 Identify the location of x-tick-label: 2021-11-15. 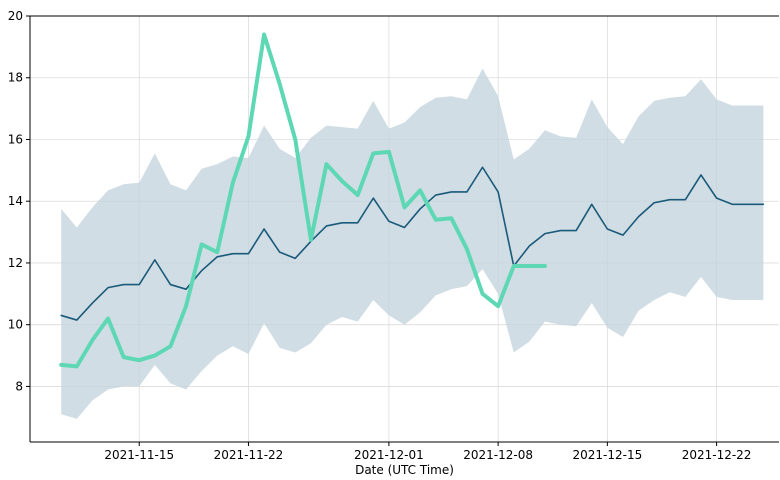
(139, 455).